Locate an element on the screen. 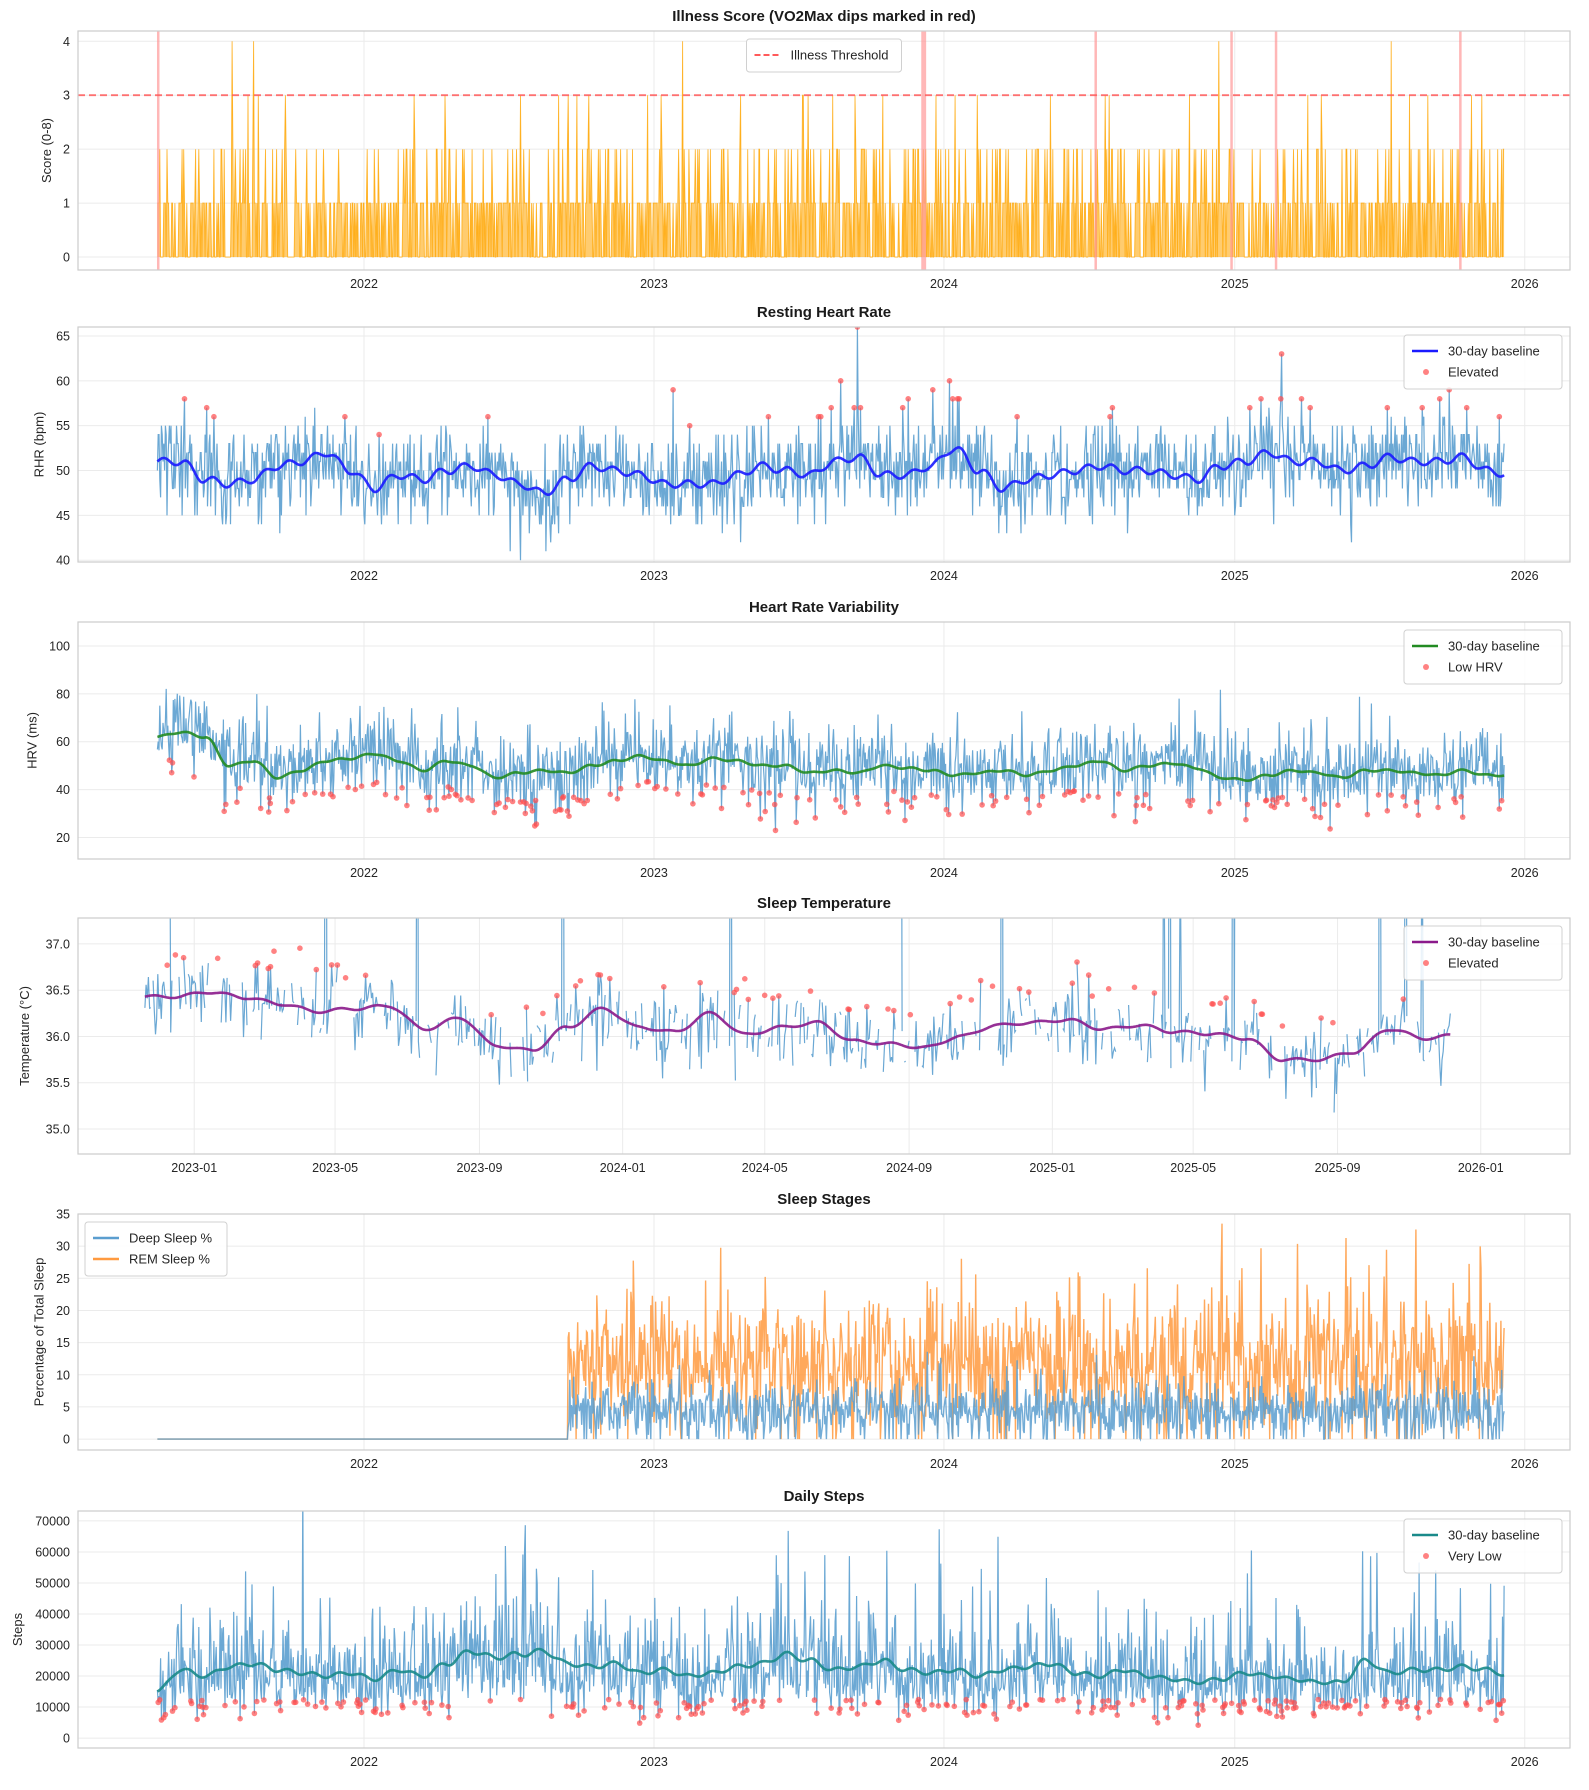  y-tick-label: 65 is located at coordinates (63, 336).